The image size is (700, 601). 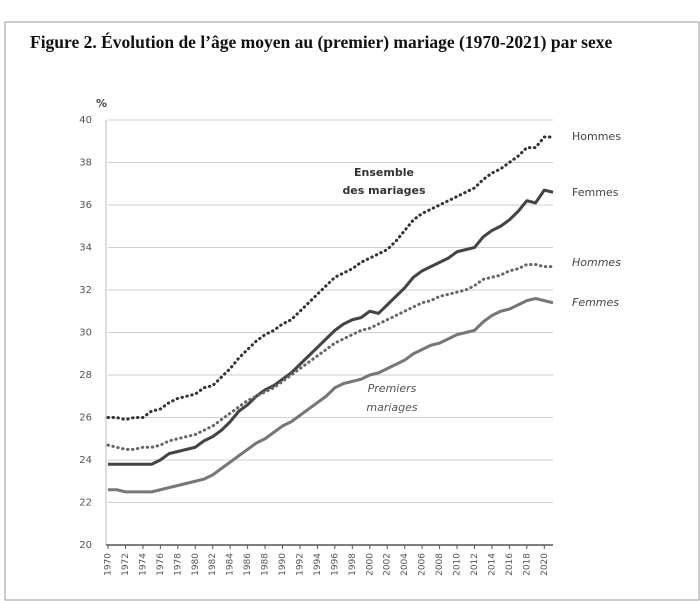 I want to click on x-tick-label: 1990, so click(x=283, y=564).